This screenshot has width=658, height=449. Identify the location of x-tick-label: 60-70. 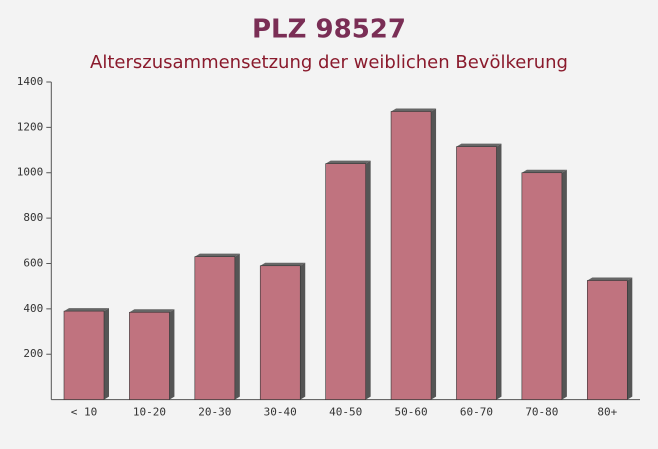
(476, 412).